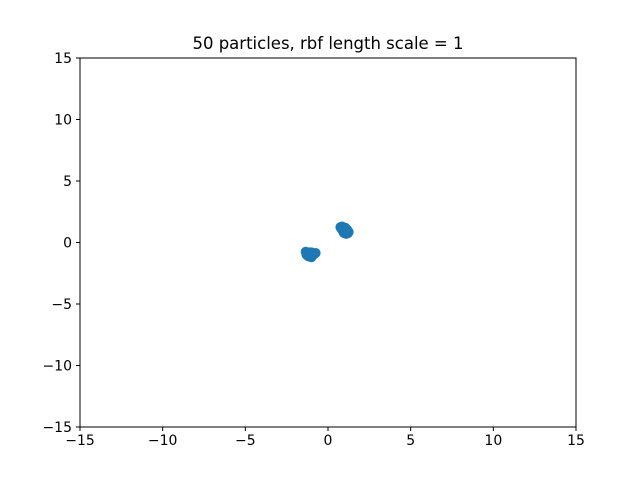 Image resolution: width=640 pixels, height=480 pixels. What do you see at coordinates (327, 43) in the screenshot?
I see `chart-title: 50 particles, rbf length scale = 1` at bounding box center [327, 43].